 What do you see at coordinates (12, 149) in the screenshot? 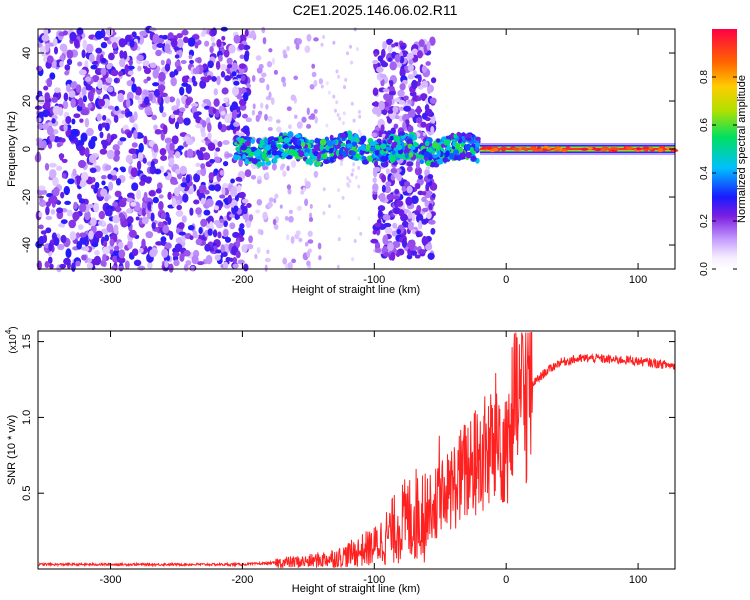
I see `spectrogram-y-label: Frequency (Hz)` at bounding box center [12, 149].